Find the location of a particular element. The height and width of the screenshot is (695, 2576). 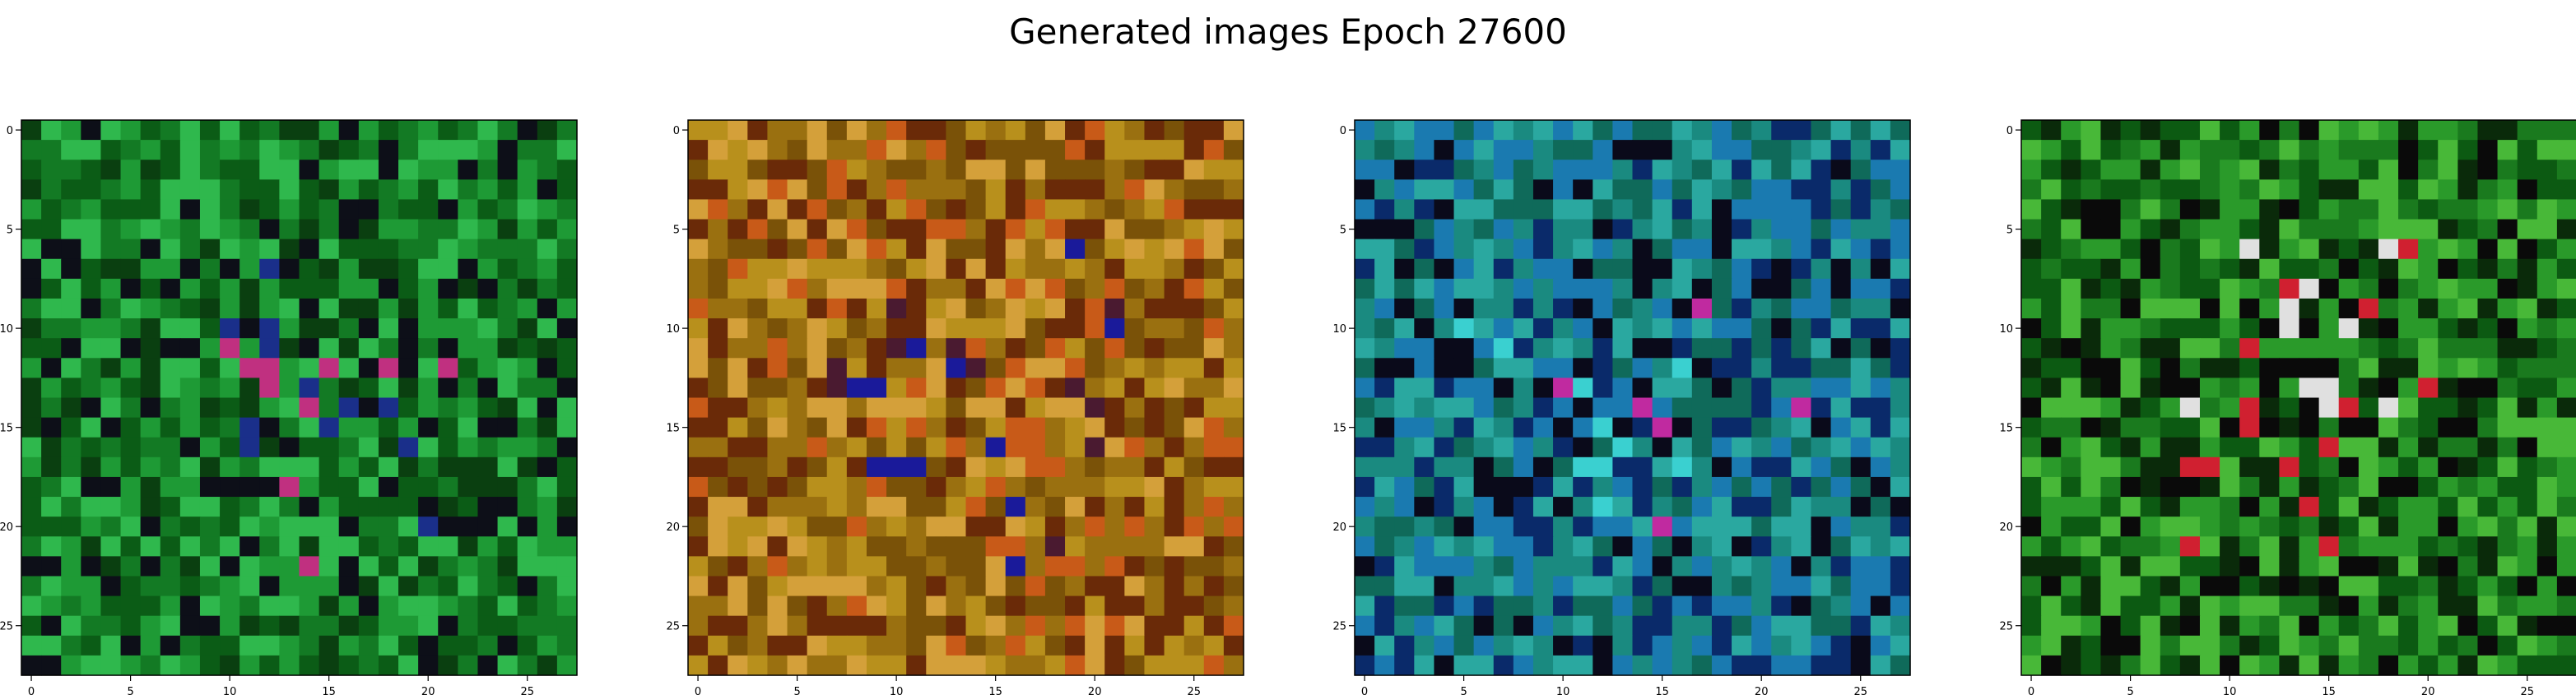

y-tick-label: 25 is located at coordinates (2006, 627).